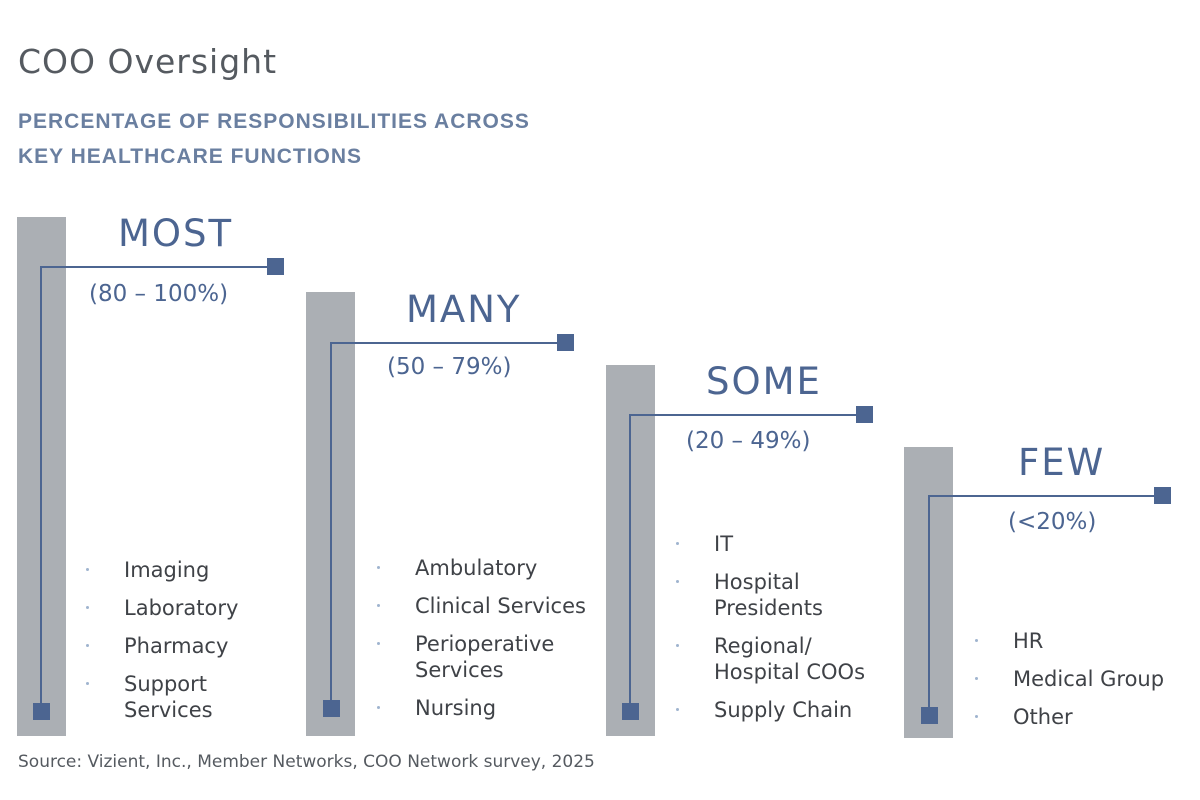 The width and height of the screenshot is (1200, 800). Describe the element at coordinates (783, 710) in the screenshot. I see `item-label: Supply Chain` at that location.